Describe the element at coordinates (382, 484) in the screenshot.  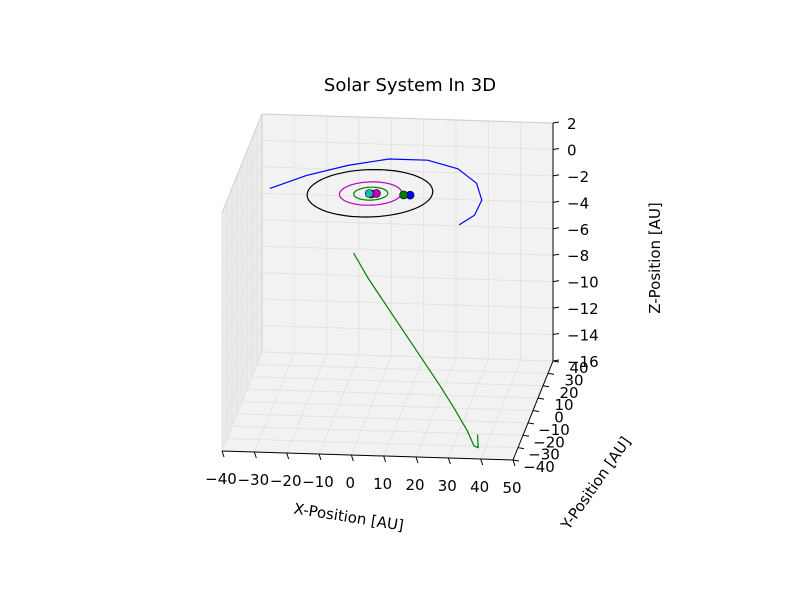
I see `x-tick-label: 10` at that location.